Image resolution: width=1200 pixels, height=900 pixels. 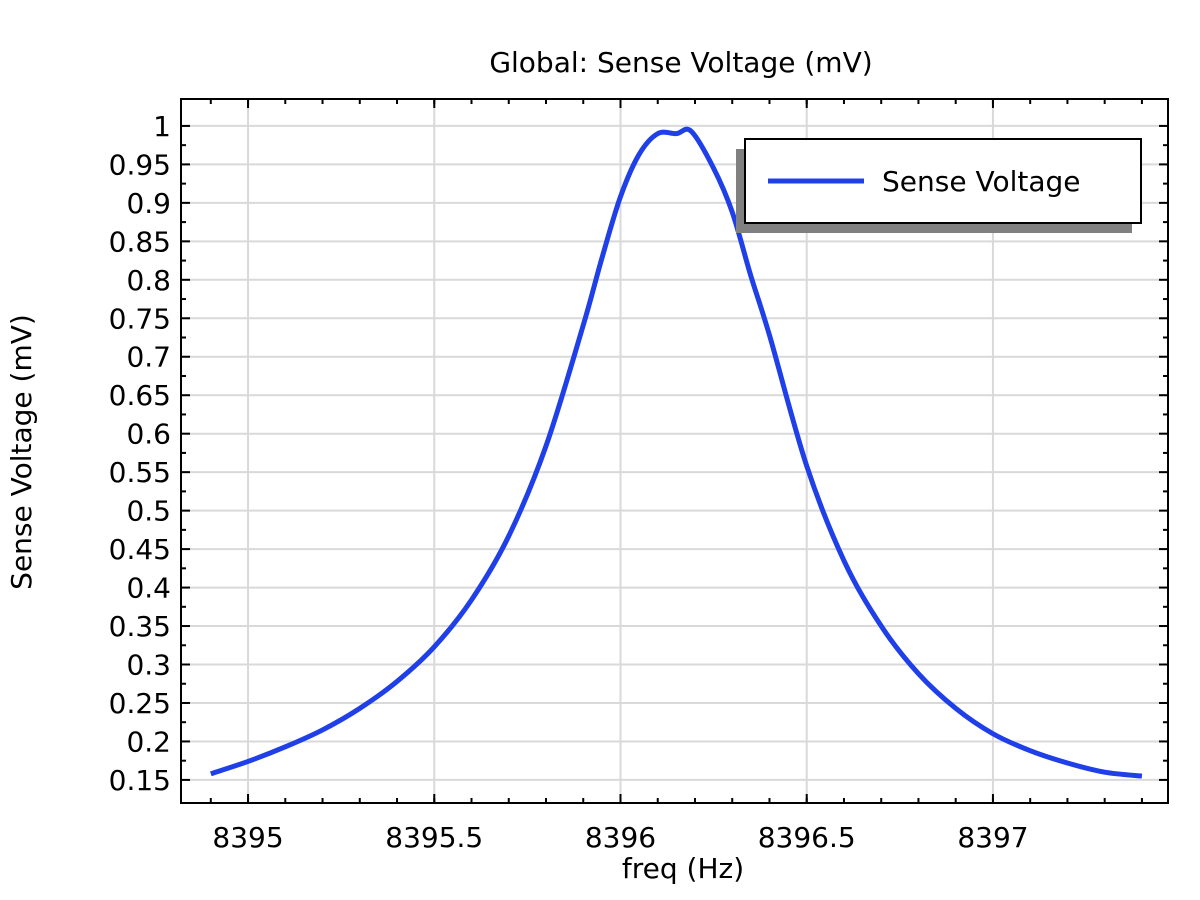 What do you see at coordinates (140, 164) in the screenshot?
I see `y-tick-label: 0.95` at bounding box center [140, 164].